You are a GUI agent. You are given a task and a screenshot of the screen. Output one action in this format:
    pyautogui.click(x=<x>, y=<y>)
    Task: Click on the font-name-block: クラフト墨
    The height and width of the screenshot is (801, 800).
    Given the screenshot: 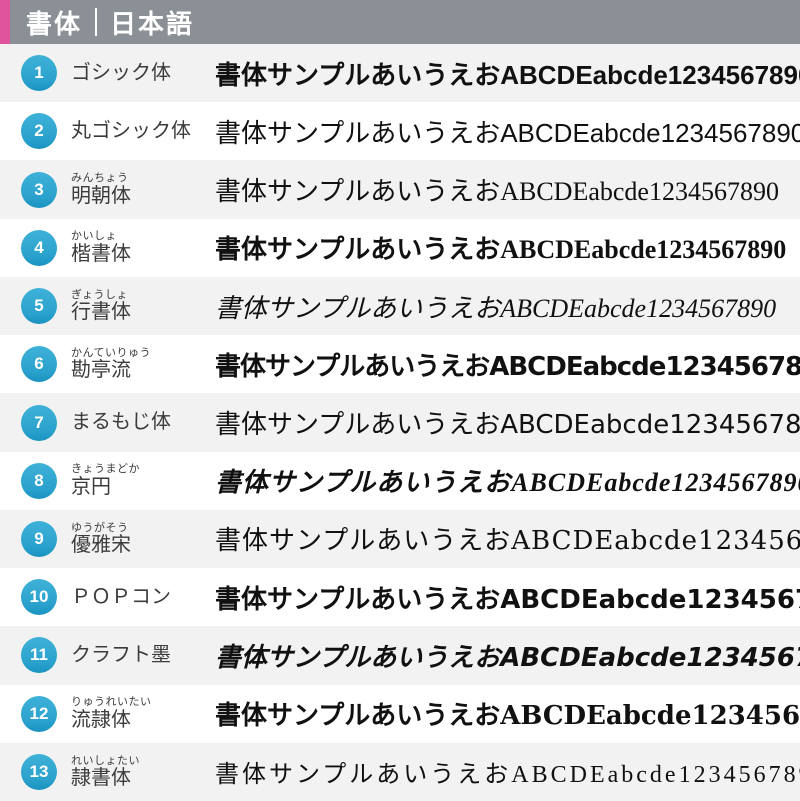 What is the action you would take?
    pyautogui.click(x=143, y=655)
    